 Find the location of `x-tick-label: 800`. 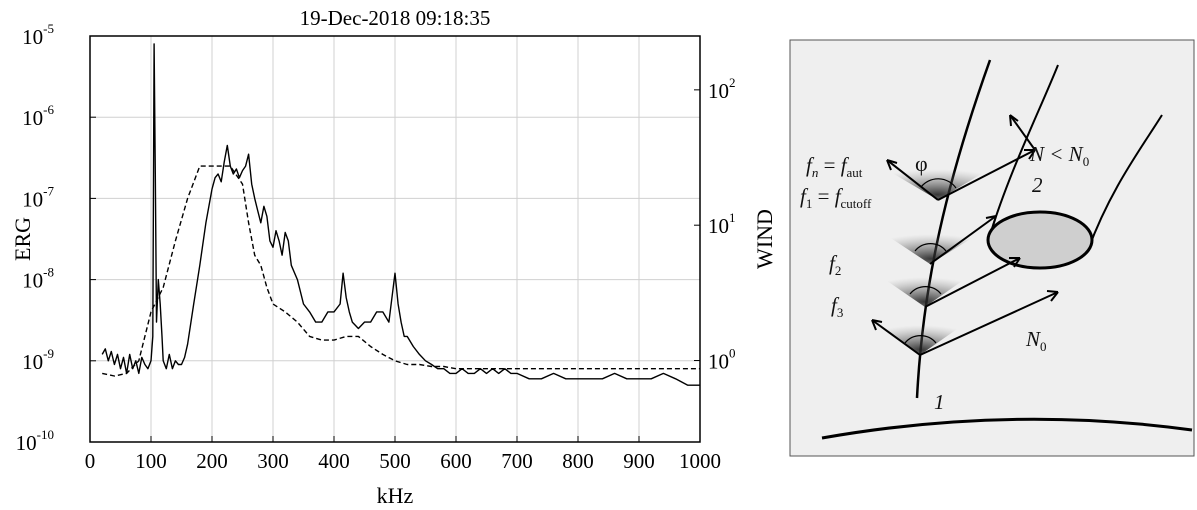

x-tick-label: 800 is located at coordinates (578, 461).